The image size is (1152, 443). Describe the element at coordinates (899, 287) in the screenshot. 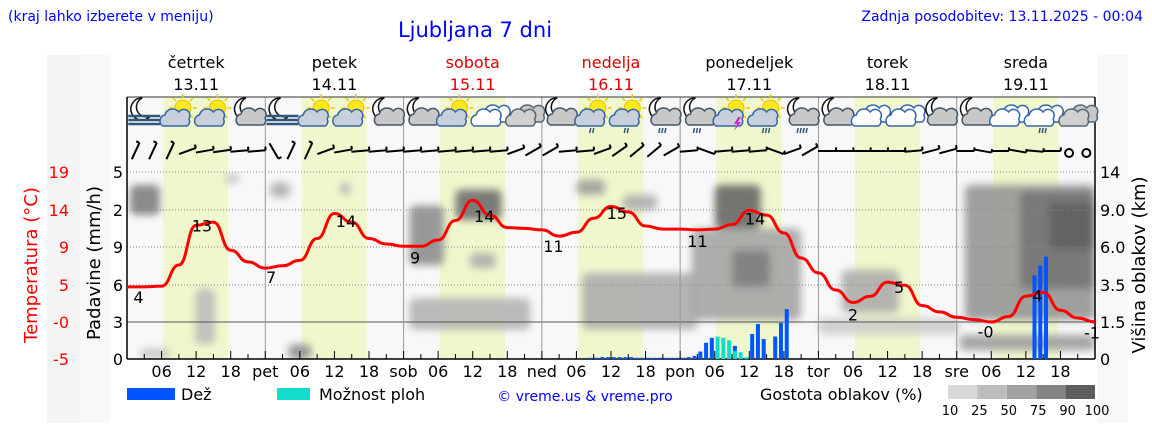

I see `temperature-label: 5` at that location.